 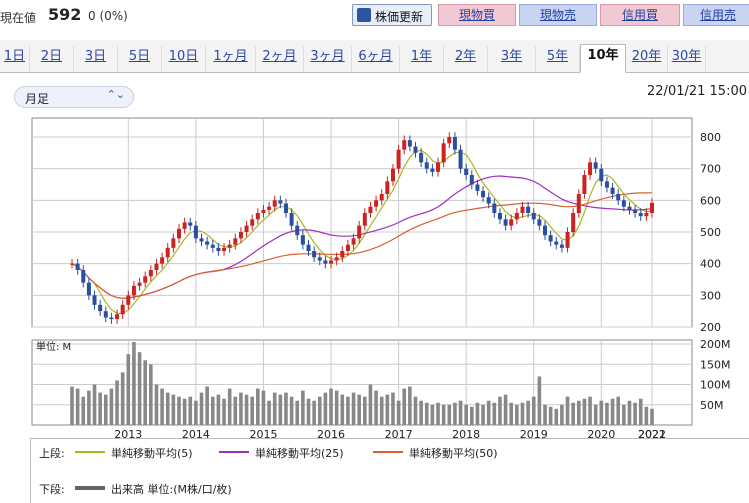 What do you see at coordinates (65, 14) in the screenshot?
I see `current-price: 592` at bounding box center [65, 14].